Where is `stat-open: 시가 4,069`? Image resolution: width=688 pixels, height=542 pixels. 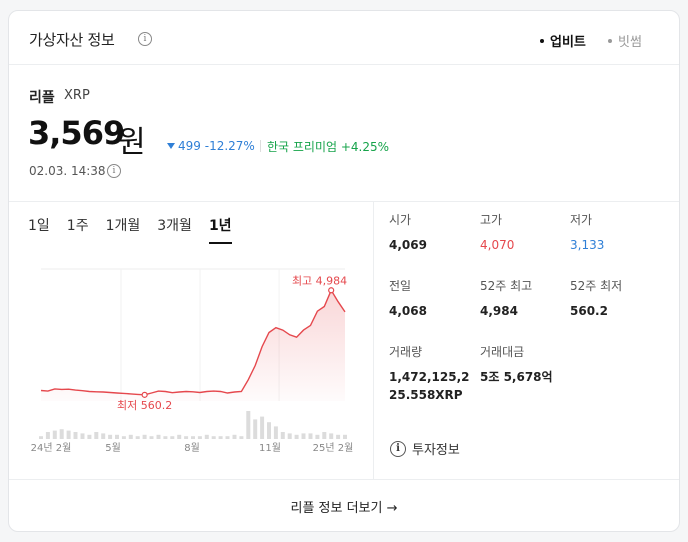 stat-open: 시가 4,069 is located at coordinates (408, 232).